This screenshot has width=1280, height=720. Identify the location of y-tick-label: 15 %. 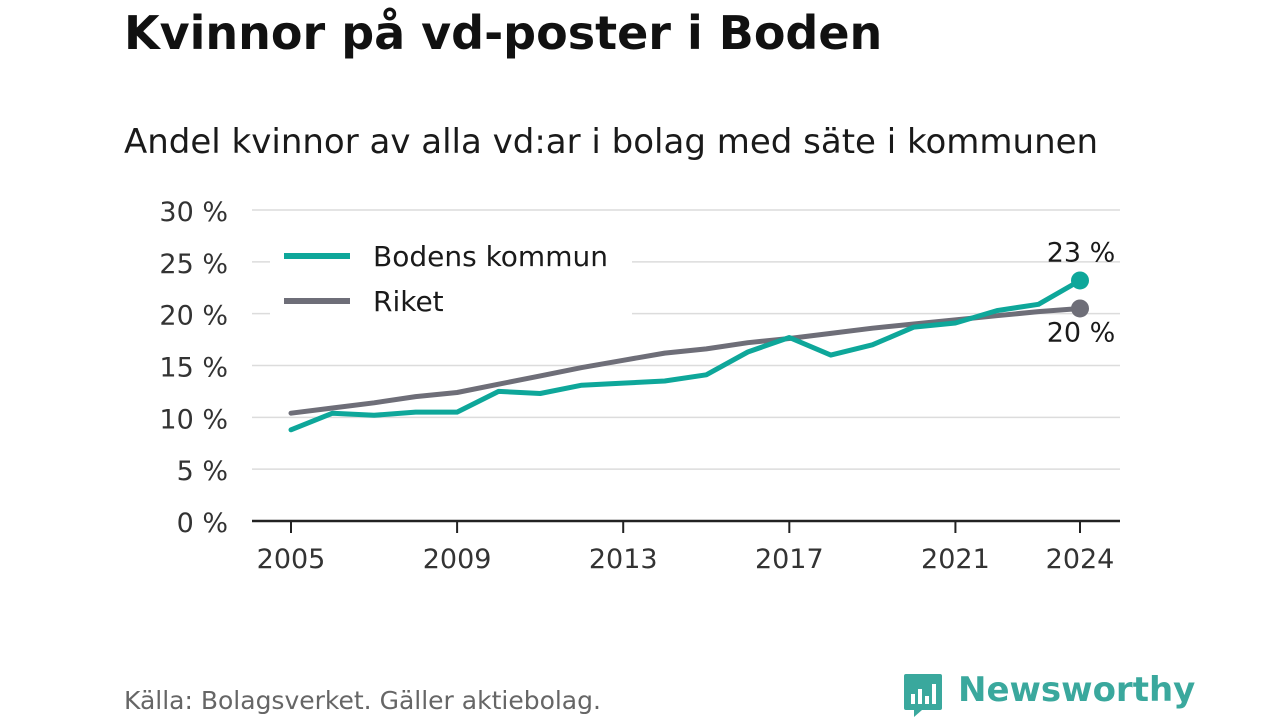
(193, 368).